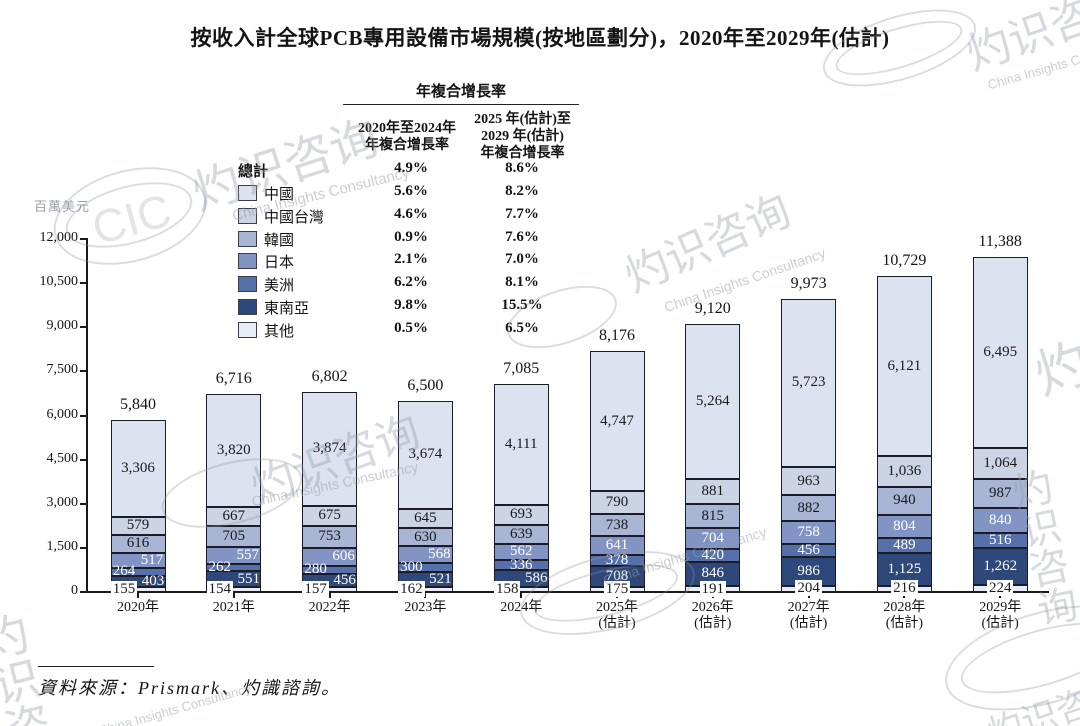 The width and height of the screenshot is (1080, 726). What do you see at coordinates (59, 237) in the screenshot?
I see `y-tick-label: 12,000` at bounding box center [59, 237].